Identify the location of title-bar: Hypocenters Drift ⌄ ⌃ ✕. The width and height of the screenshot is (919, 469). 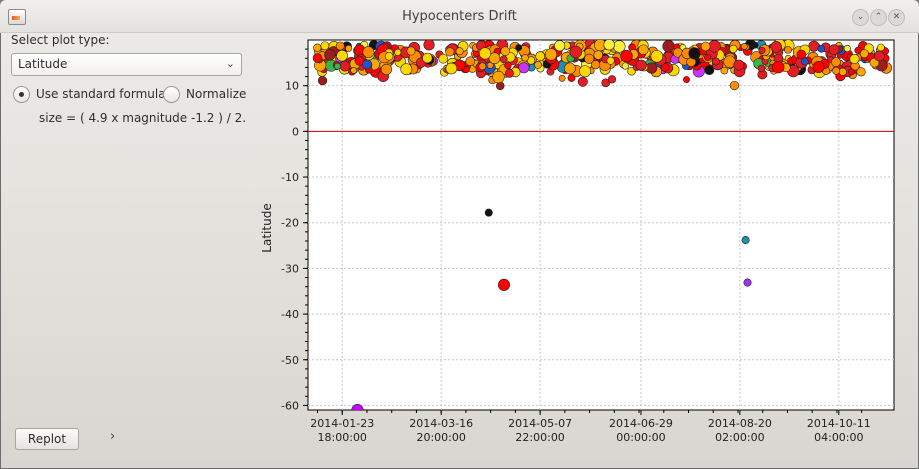
(459, 16).